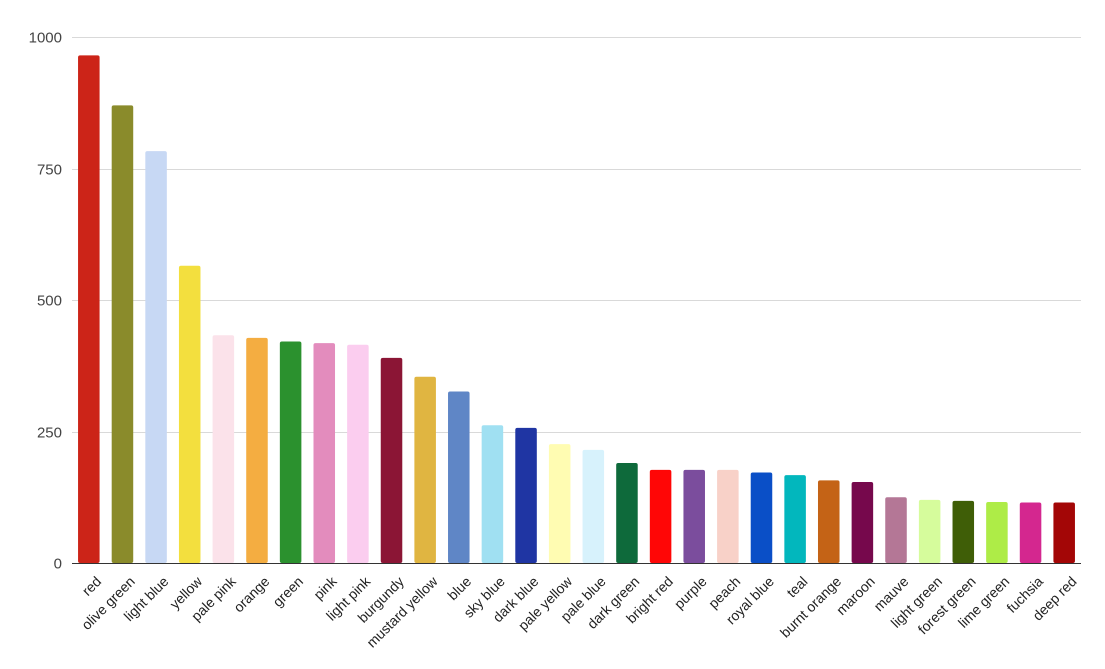 The height and width of the screenshot is (669, 1105). I want to click on bar-blue, so click(459, 477).